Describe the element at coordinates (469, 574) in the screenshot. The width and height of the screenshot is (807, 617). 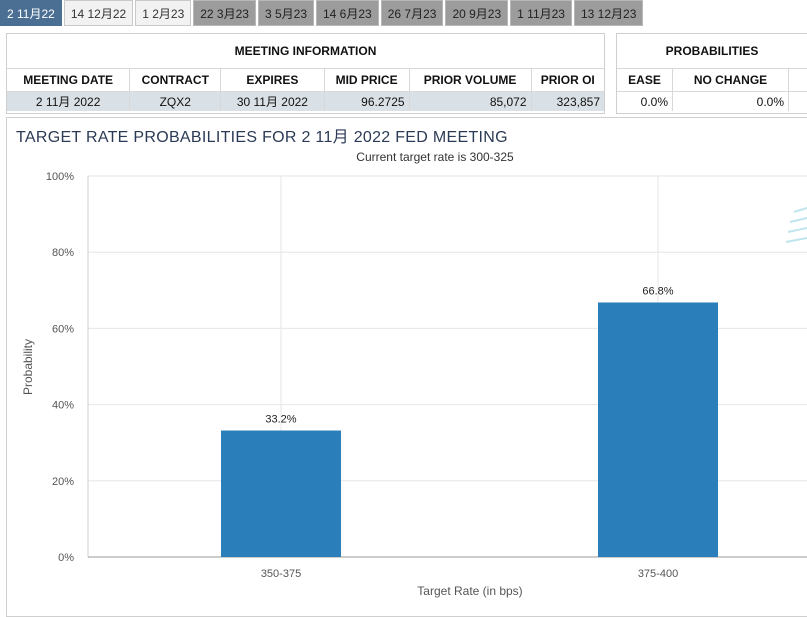
I see `x-axis-ticks: 350-375 375-400` at that location.